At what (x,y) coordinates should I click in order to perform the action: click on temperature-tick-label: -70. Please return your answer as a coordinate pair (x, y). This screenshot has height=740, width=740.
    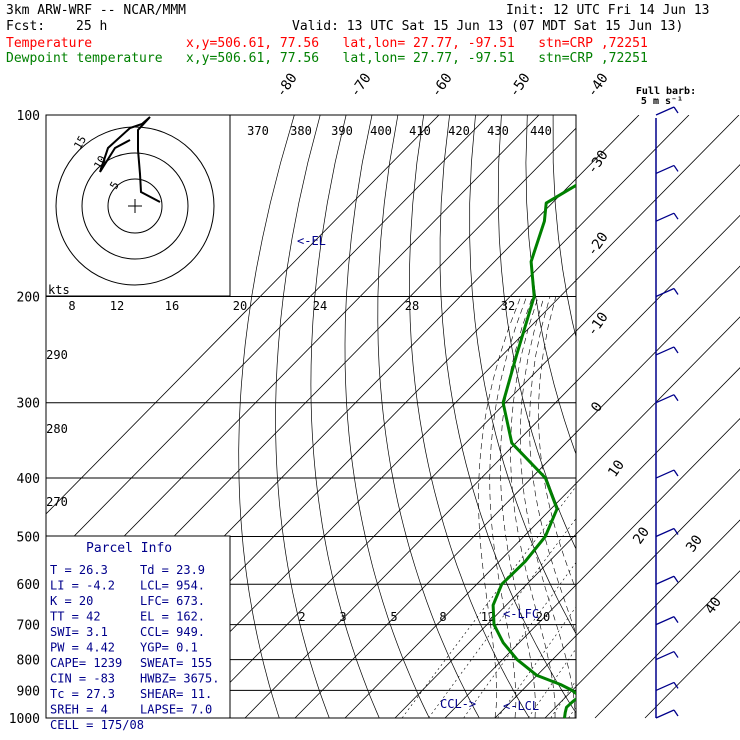
    Looking at the image, I should click on (361, 85).